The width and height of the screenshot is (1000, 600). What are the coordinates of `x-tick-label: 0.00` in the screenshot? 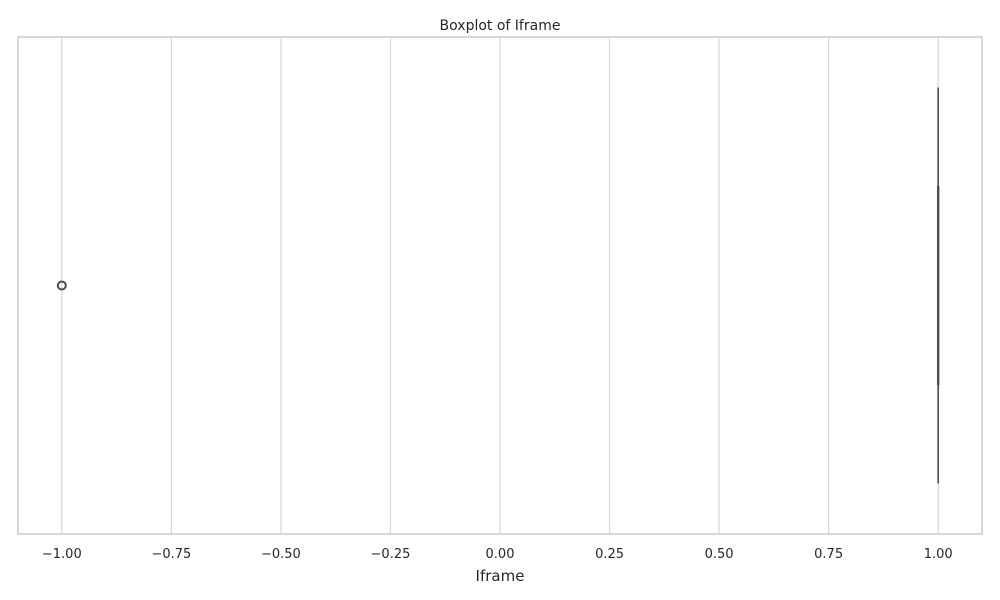 It's located at (500, 554).